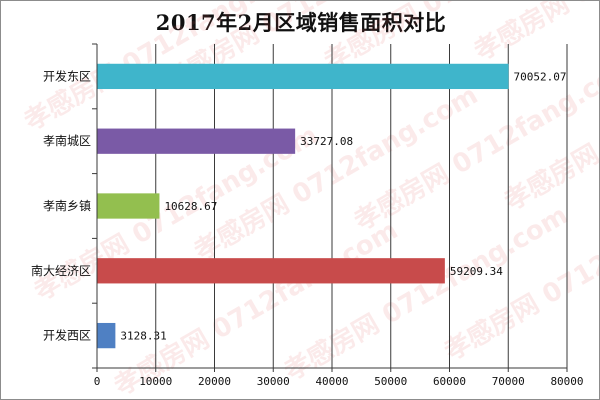 The width and height of the screenshot is (600, 400). I want to click on category-label: 开发东区, so click(67, 75).